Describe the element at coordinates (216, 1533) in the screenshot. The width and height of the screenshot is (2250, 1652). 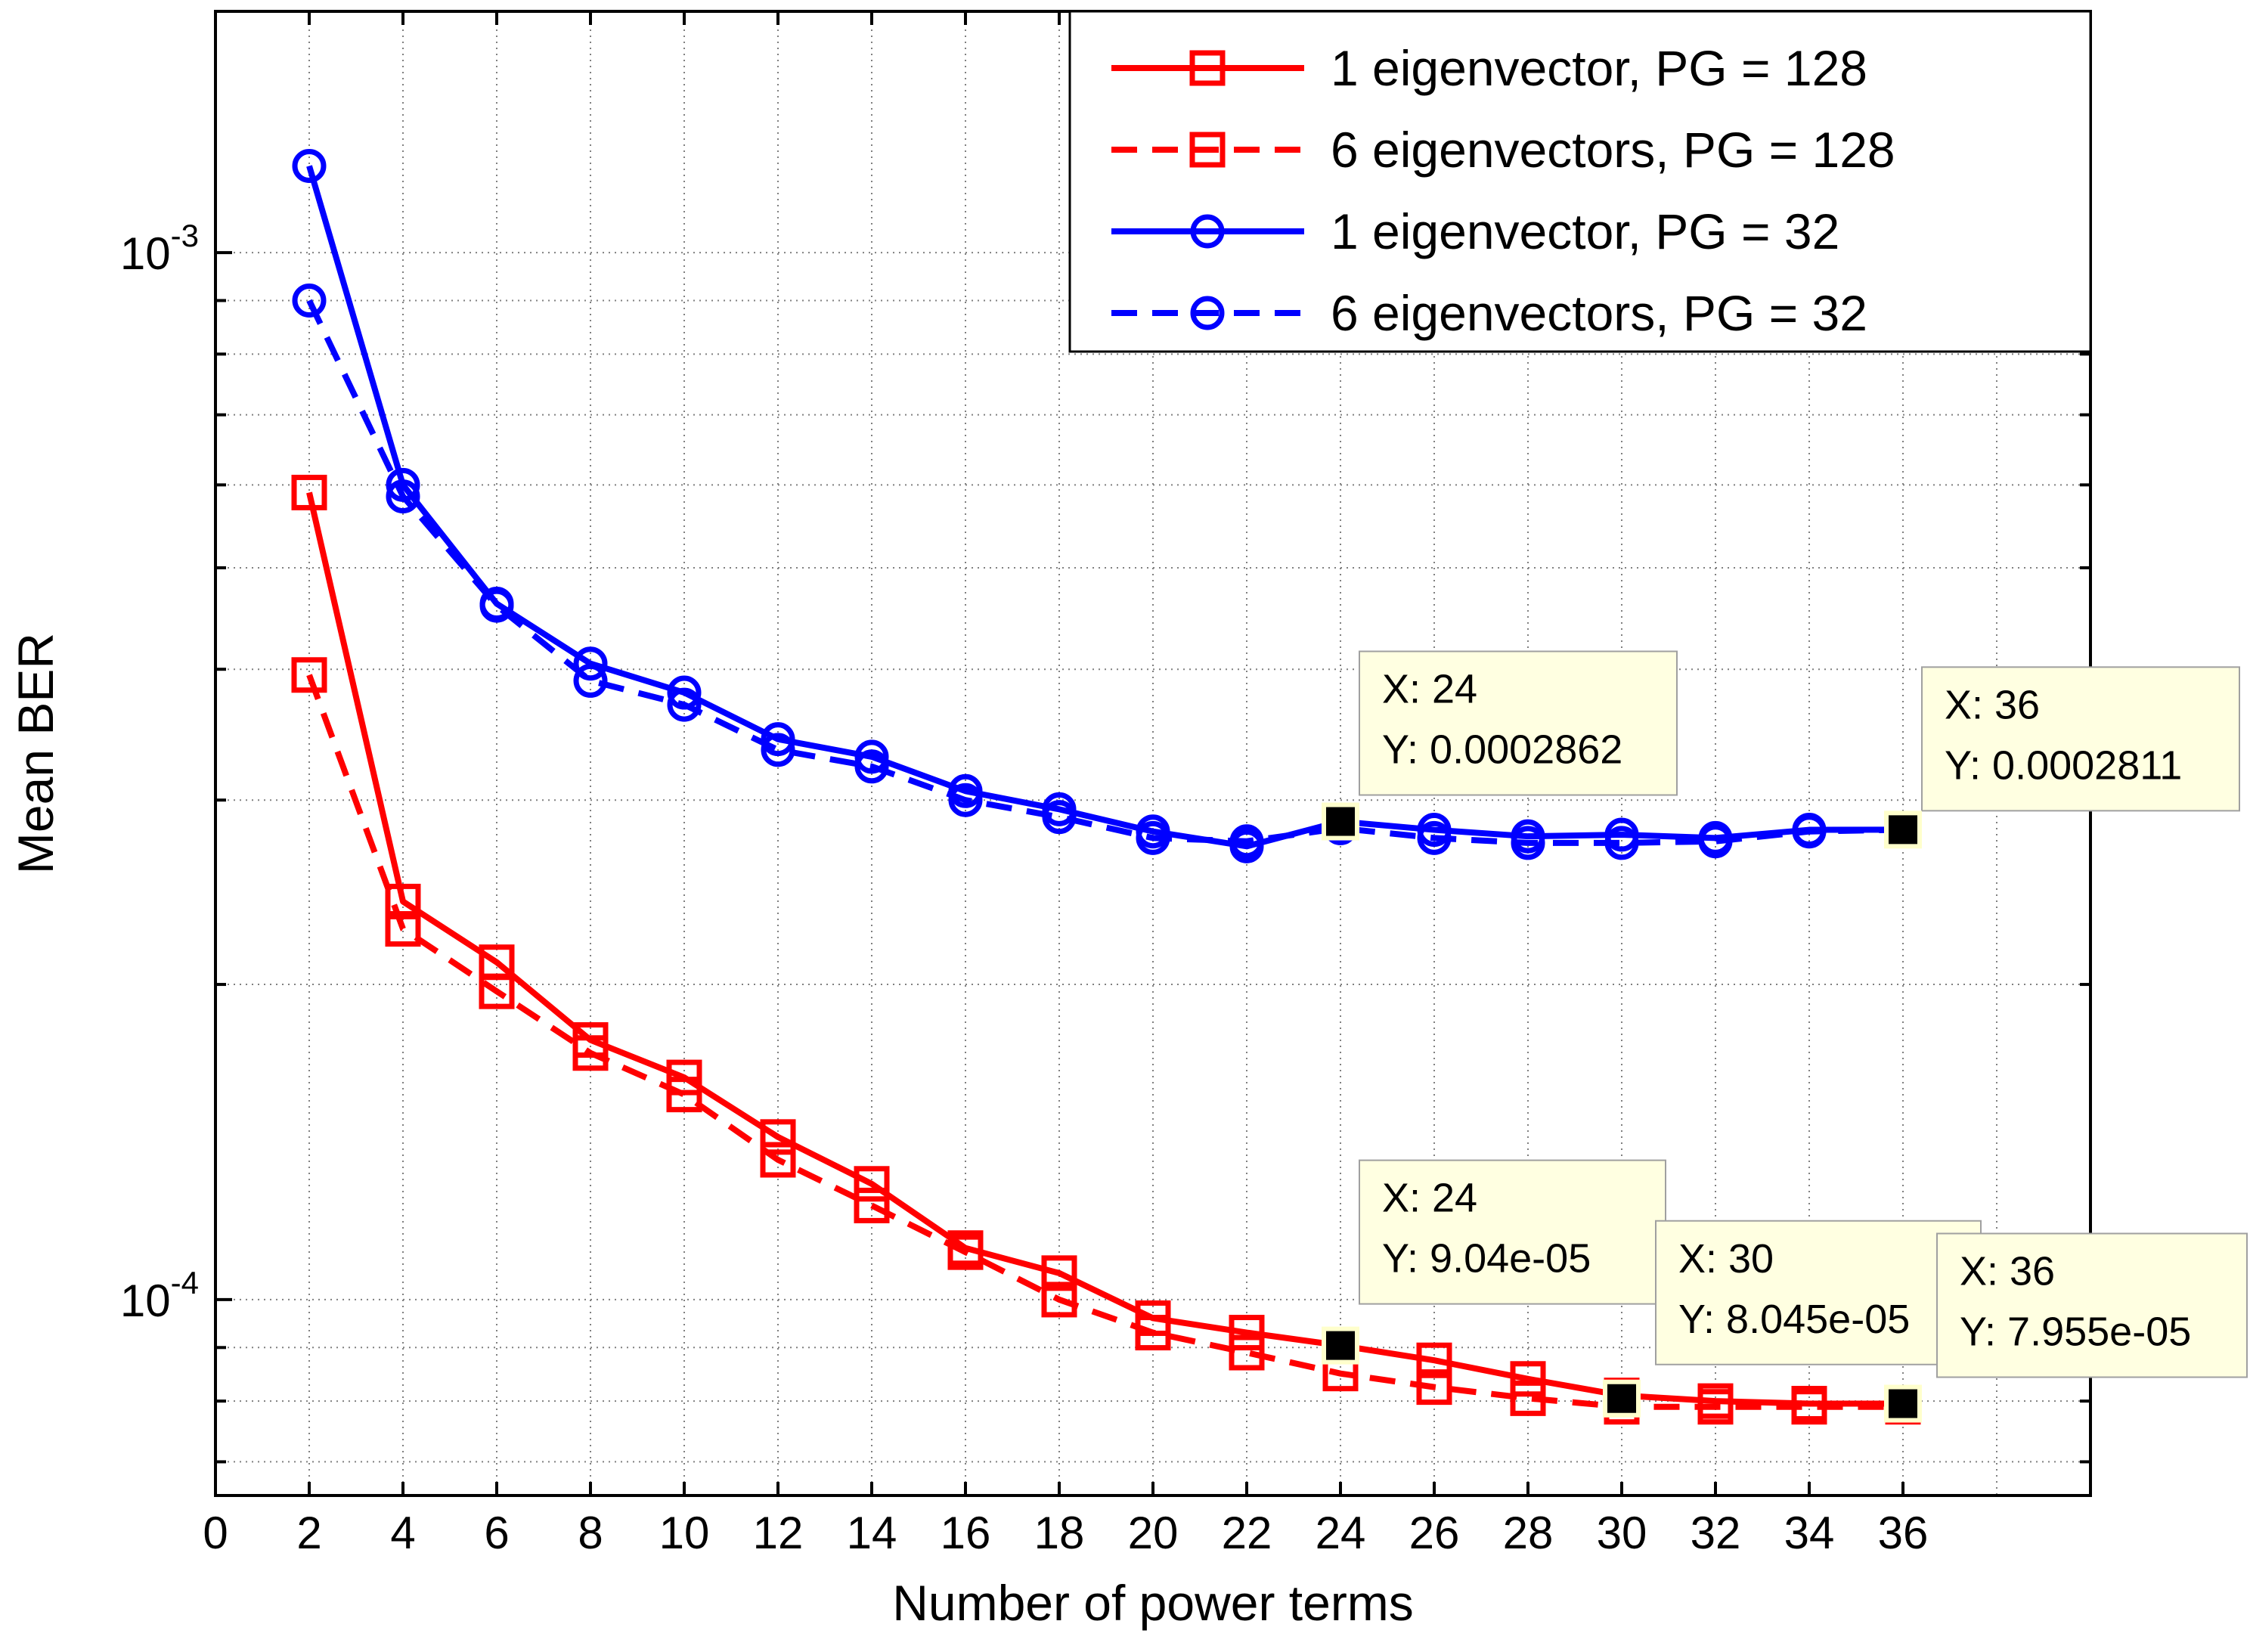
I see `x-tick-label: 0` at that location.